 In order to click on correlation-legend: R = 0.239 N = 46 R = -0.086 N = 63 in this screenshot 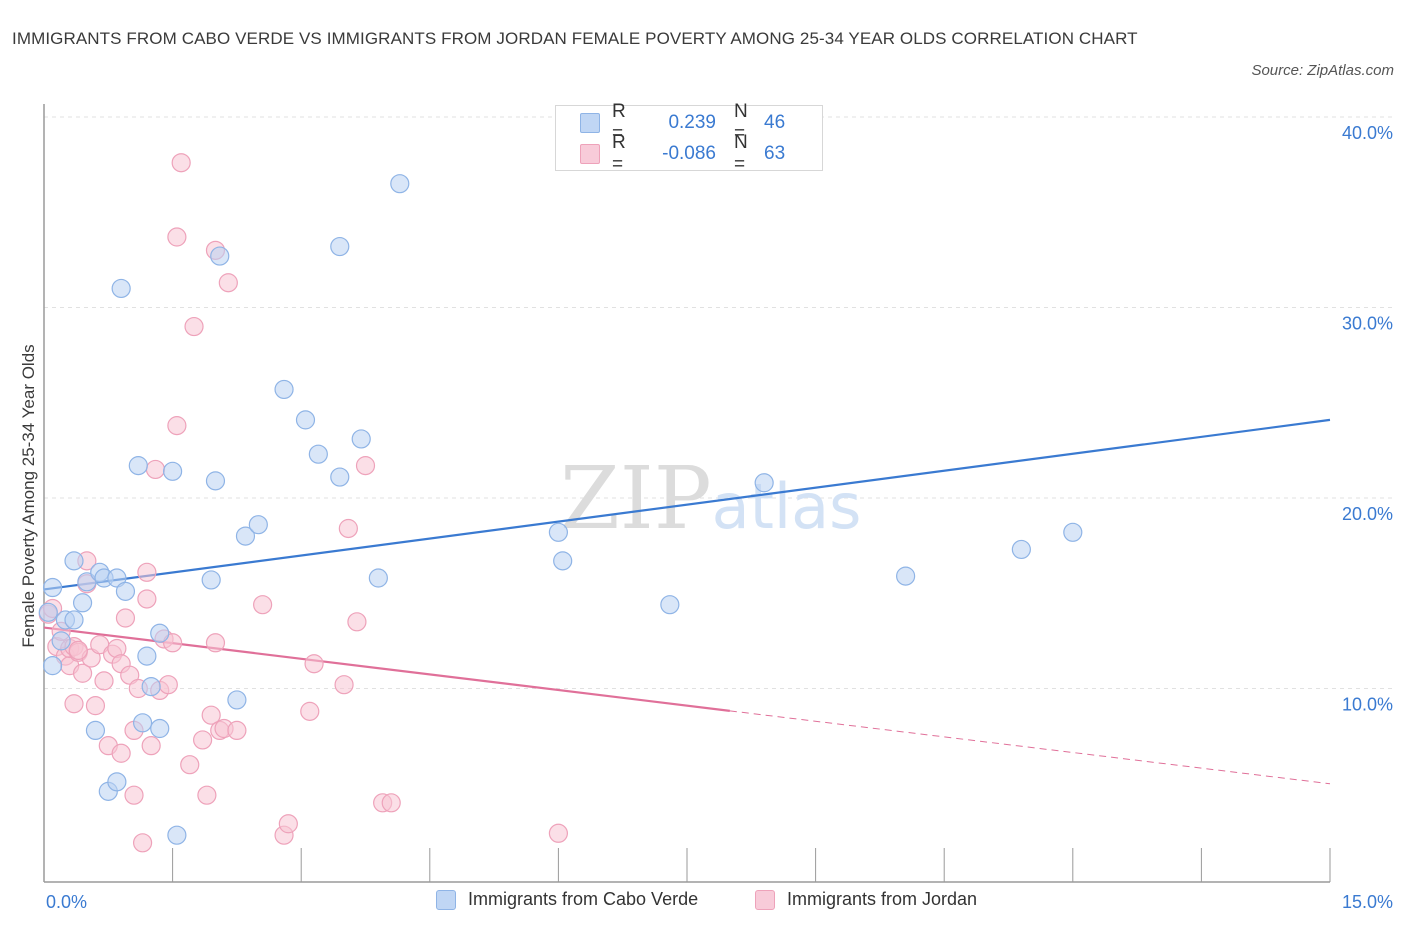, I will do `click(689, 138)`.